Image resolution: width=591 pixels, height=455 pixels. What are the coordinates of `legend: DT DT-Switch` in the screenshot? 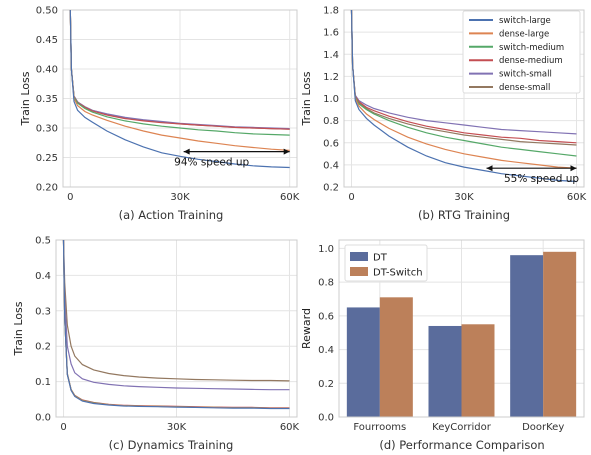 It's located at (386, 263).